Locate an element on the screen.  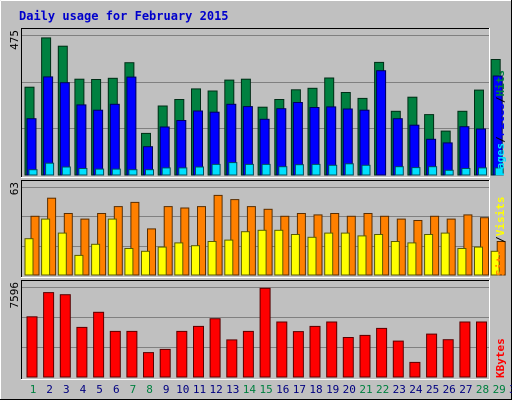
y-max-label-middle: 63 is located at coordinates (14, 188).